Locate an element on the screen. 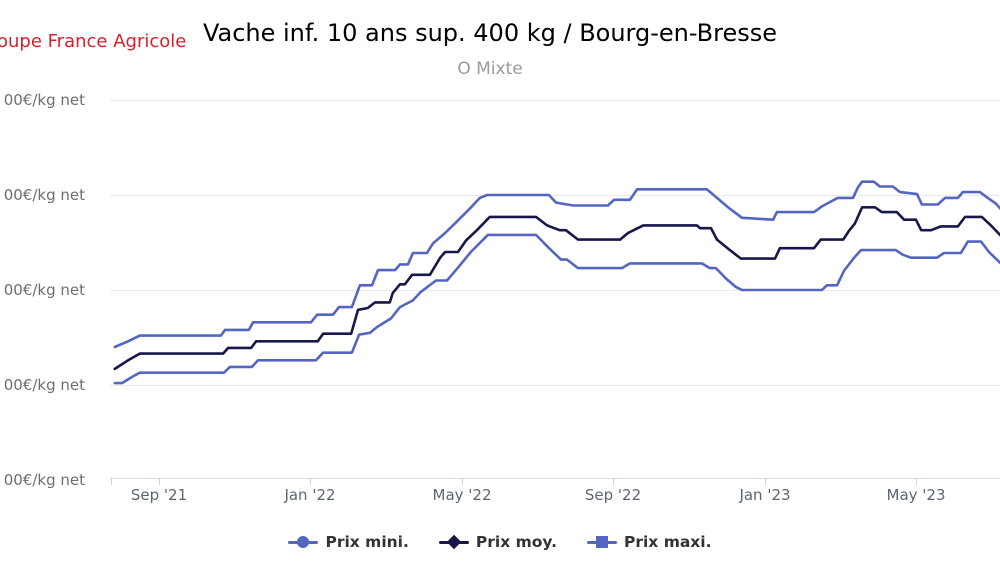 The width and height of the screenshot is (1000, 562). legend-diamond-marker-icon is located at coordinates (453, 542).